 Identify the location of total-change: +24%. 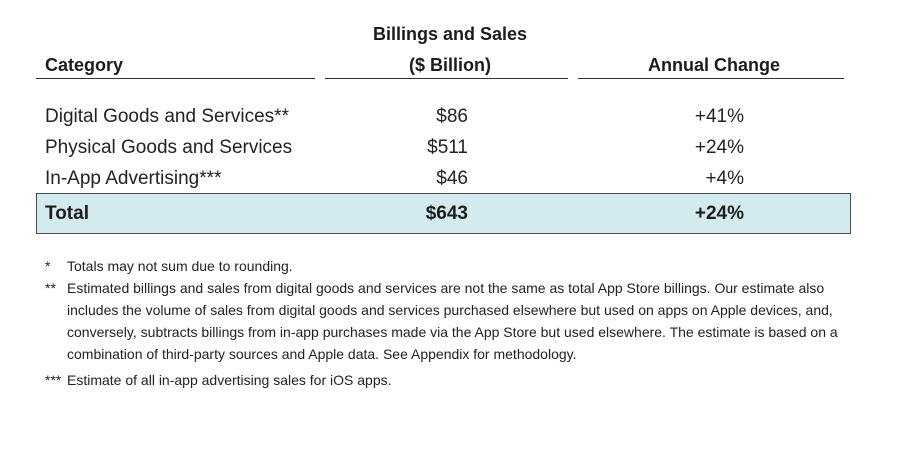
(719, 213).